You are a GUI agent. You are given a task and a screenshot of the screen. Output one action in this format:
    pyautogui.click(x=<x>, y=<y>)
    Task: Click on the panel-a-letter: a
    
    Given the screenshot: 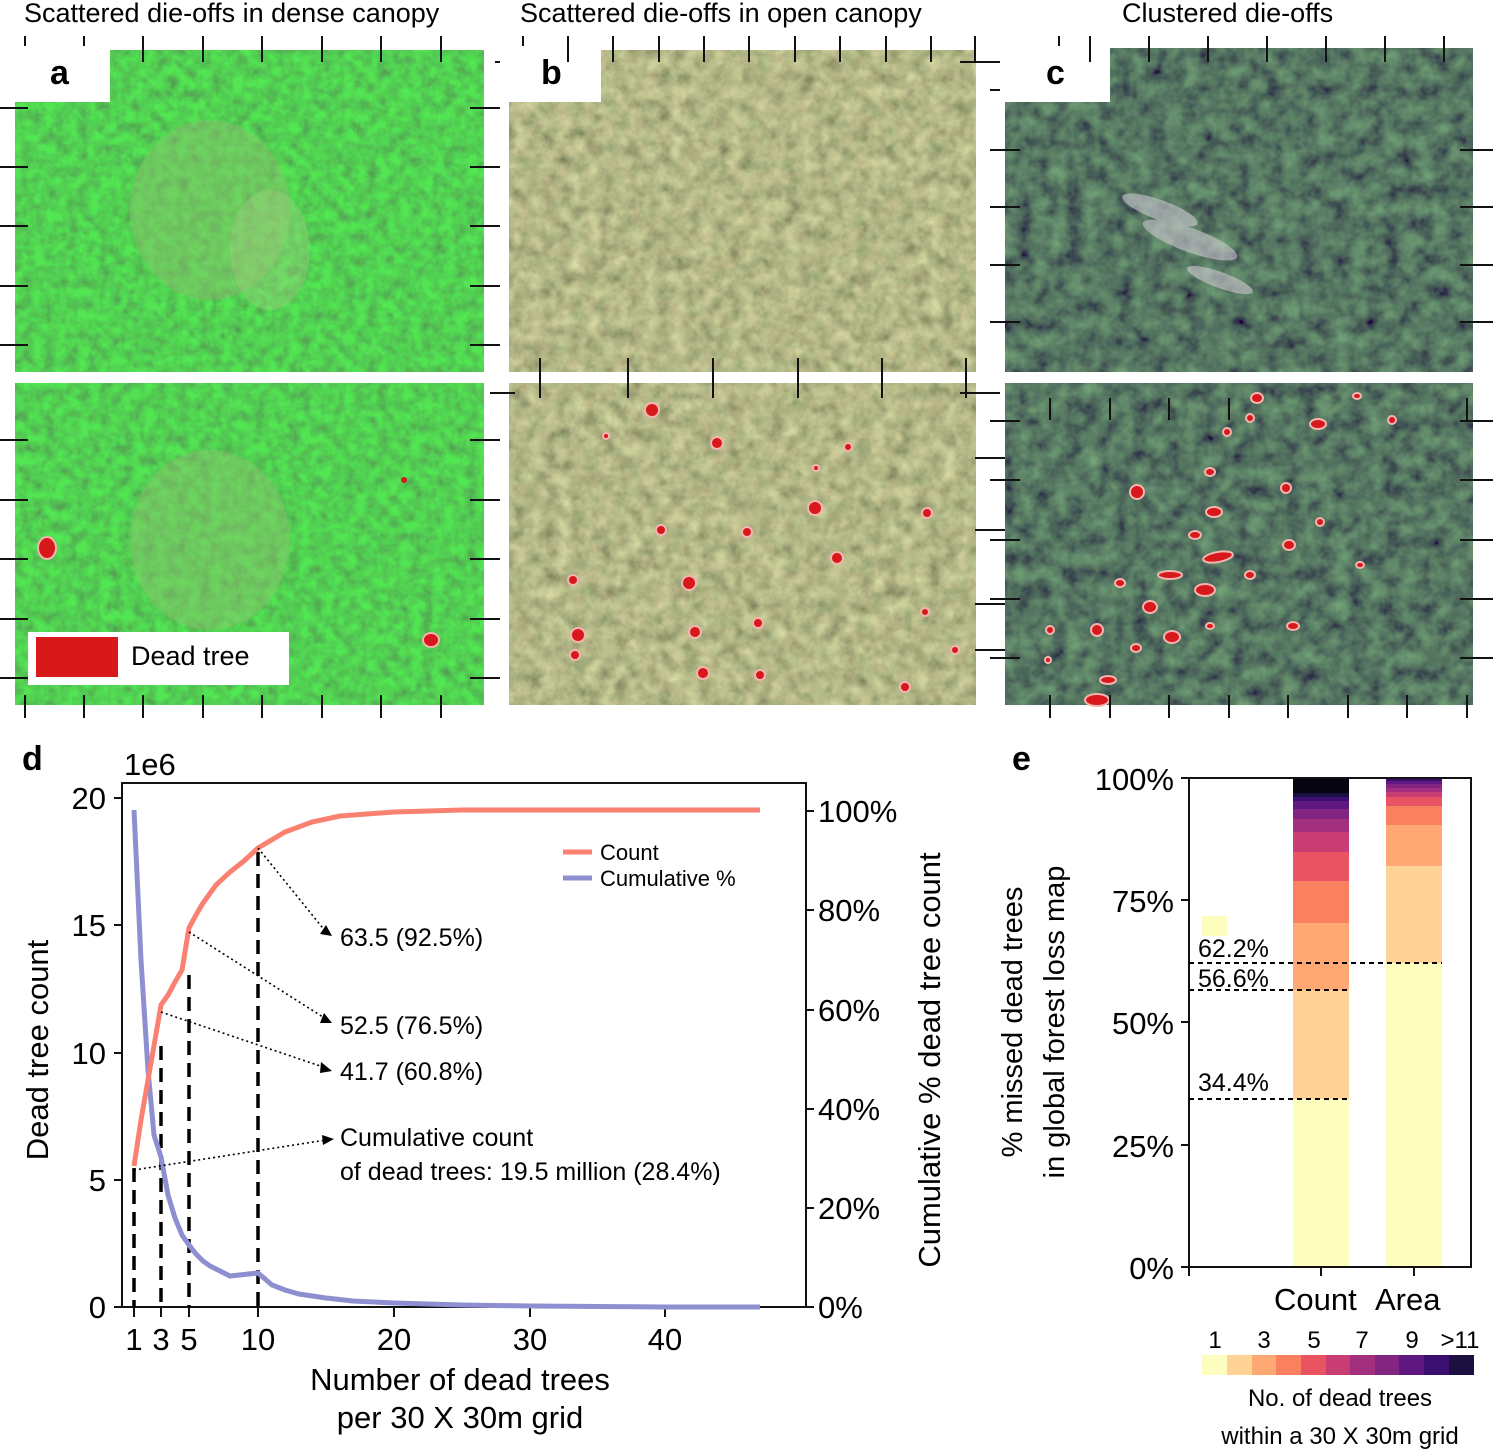 What is the action you would take?
    pyautogui.click(x=59, y=73)
    